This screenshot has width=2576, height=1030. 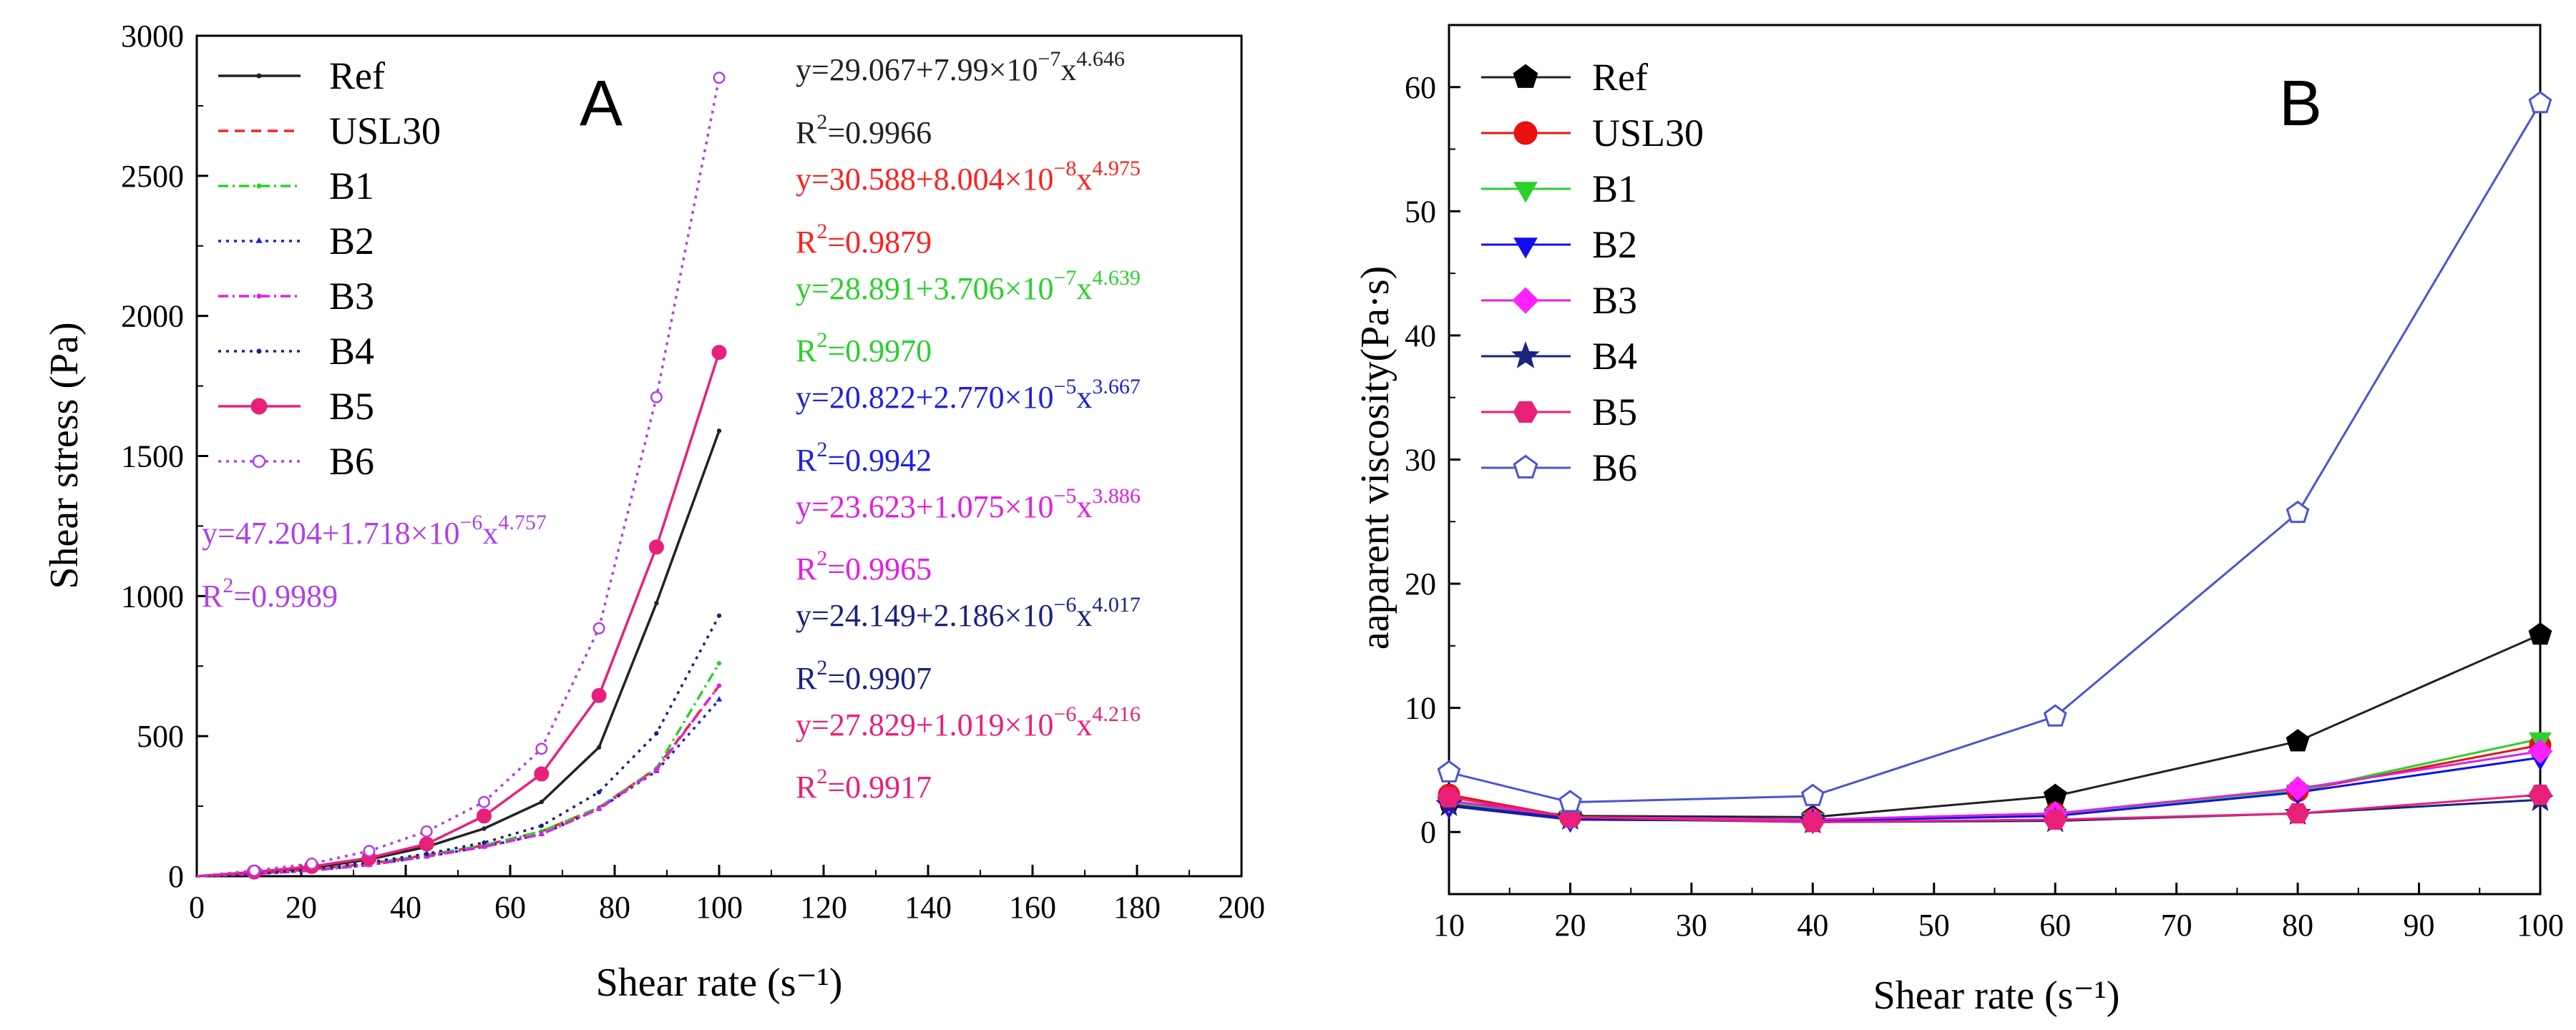 I want to click on y-tick-label-b: 20, so click(x=1420, y=584).